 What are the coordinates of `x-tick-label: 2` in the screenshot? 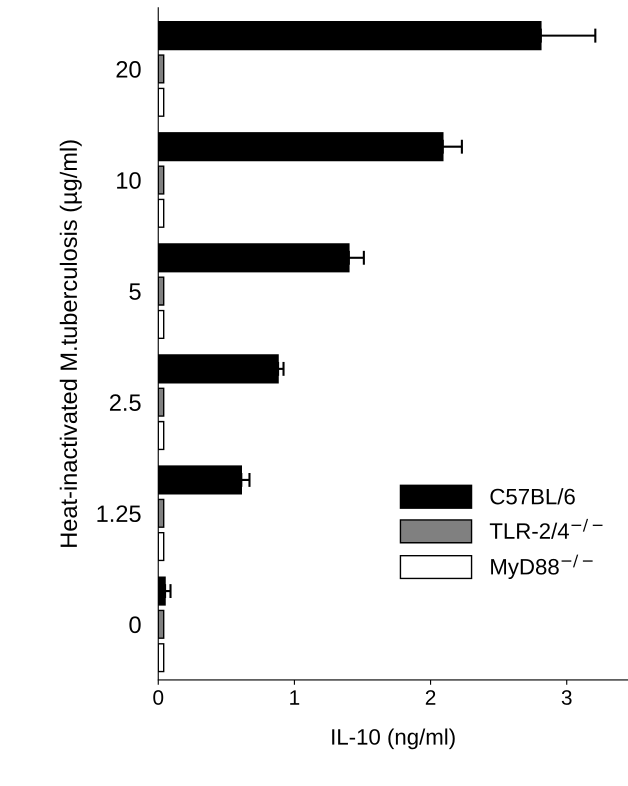 It's located at (431, 697).